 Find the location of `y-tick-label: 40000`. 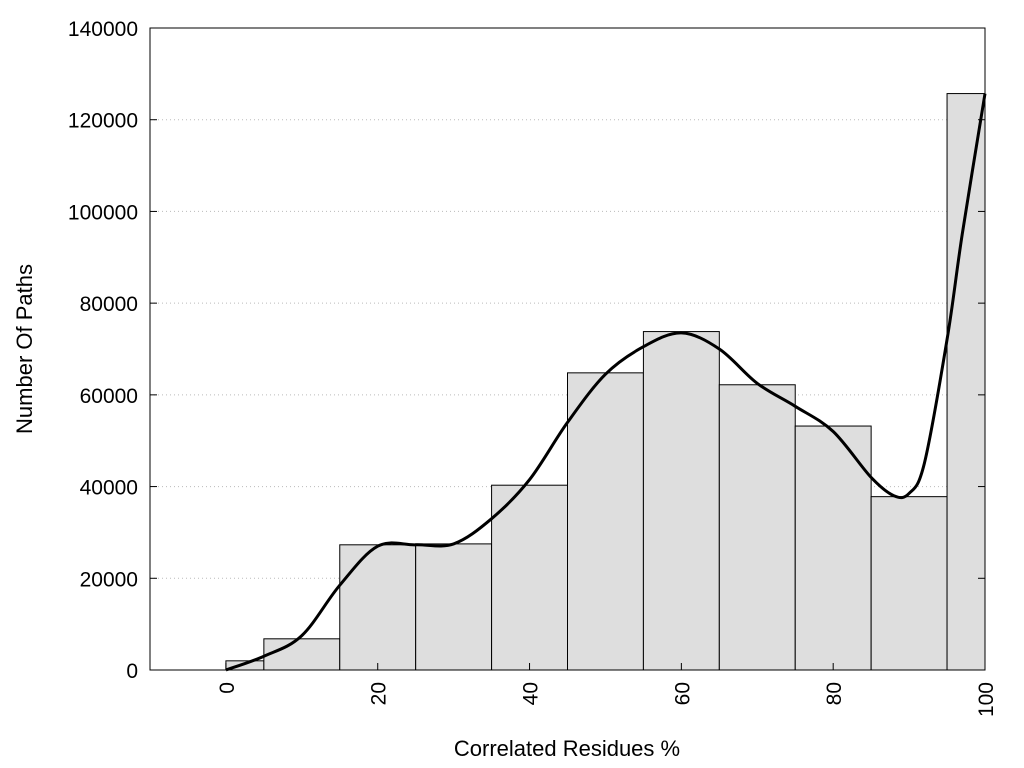

y-tick-label: 40000 is located at coordinates (109, 488).